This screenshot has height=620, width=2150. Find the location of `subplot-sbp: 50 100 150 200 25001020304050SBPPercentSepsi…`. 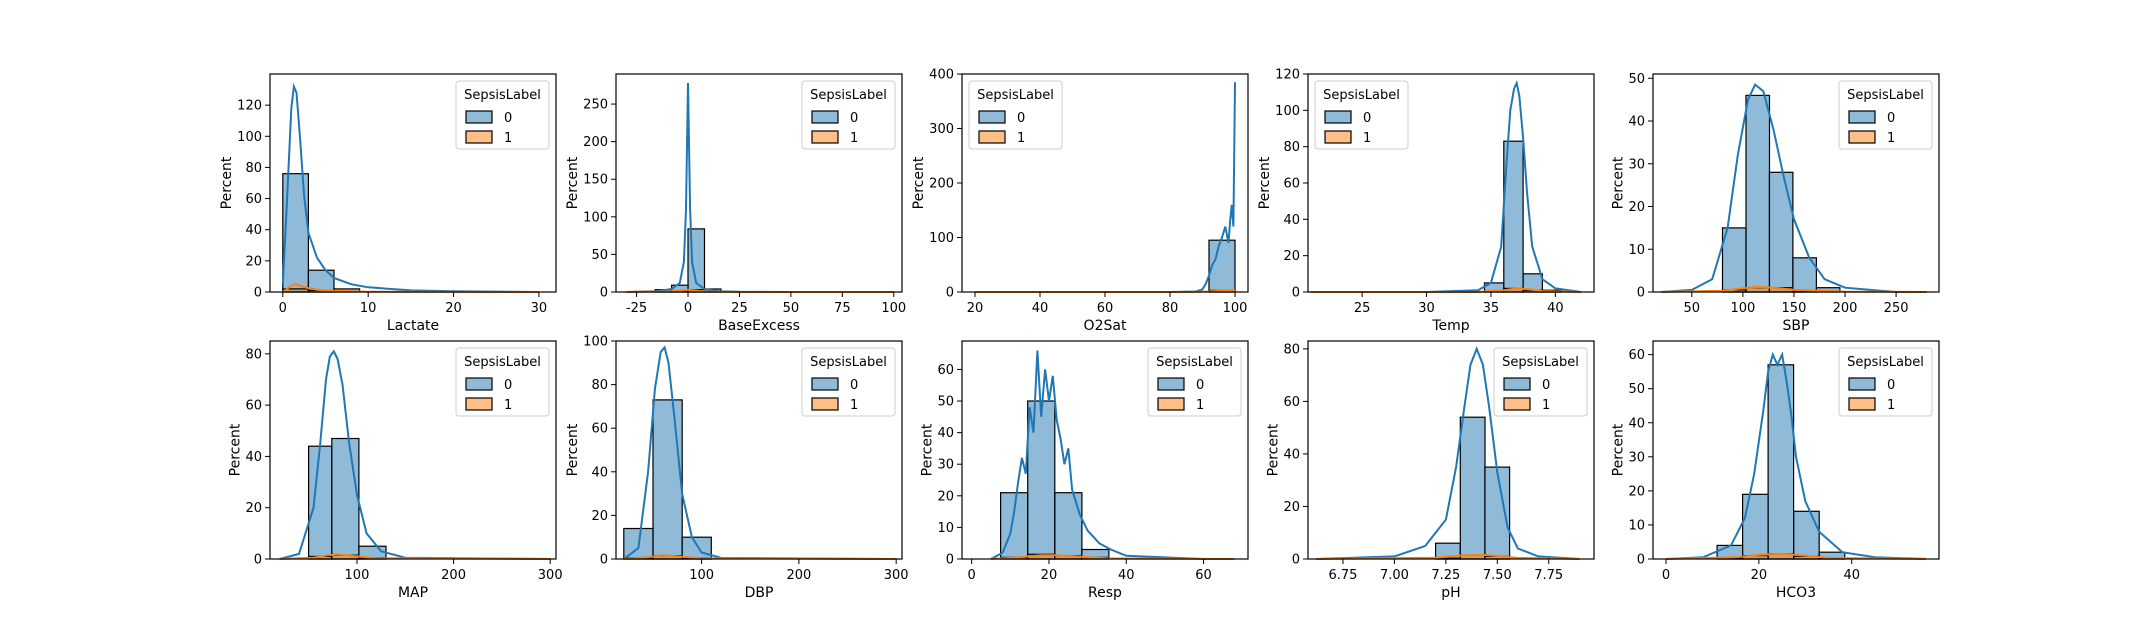

subplot-sbp: 50 100 150 200 25001020304050SBPPercentSepsi… is located at coordinates (1775, 203).